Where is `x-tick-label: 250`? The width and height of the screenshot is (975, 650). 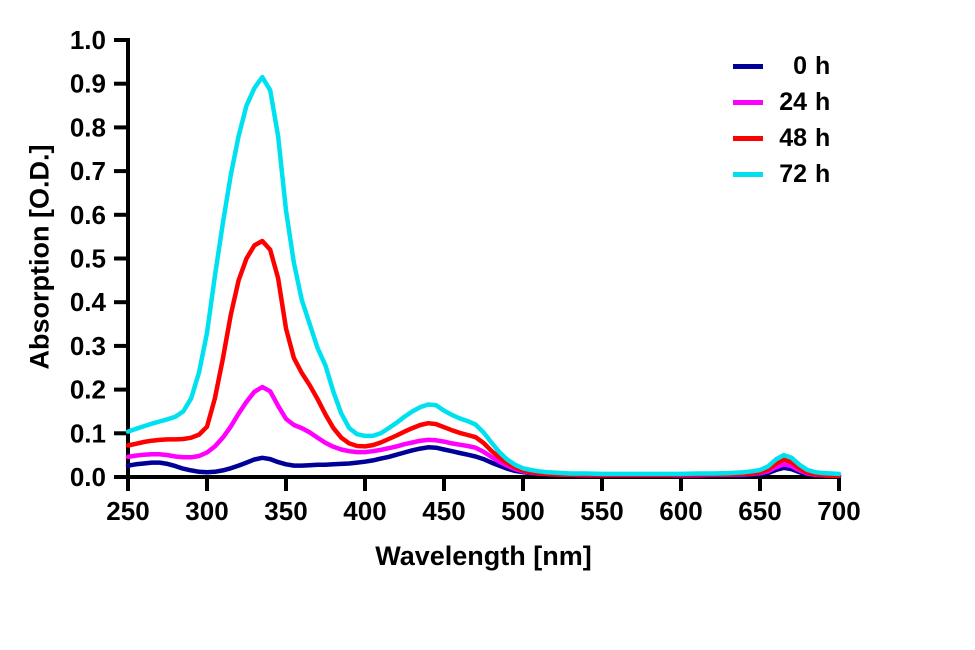 x-tick-label: 250 is located at coordinates (127, 511).